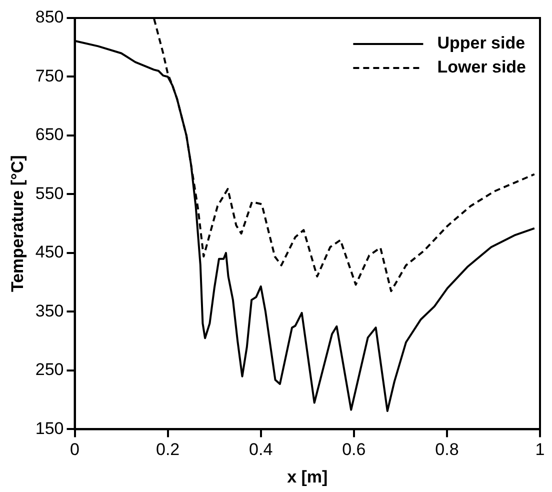  Describe the element at coordinates (307, 476) in the screenshot. I see `x-axis-title: x [m]` at that location.